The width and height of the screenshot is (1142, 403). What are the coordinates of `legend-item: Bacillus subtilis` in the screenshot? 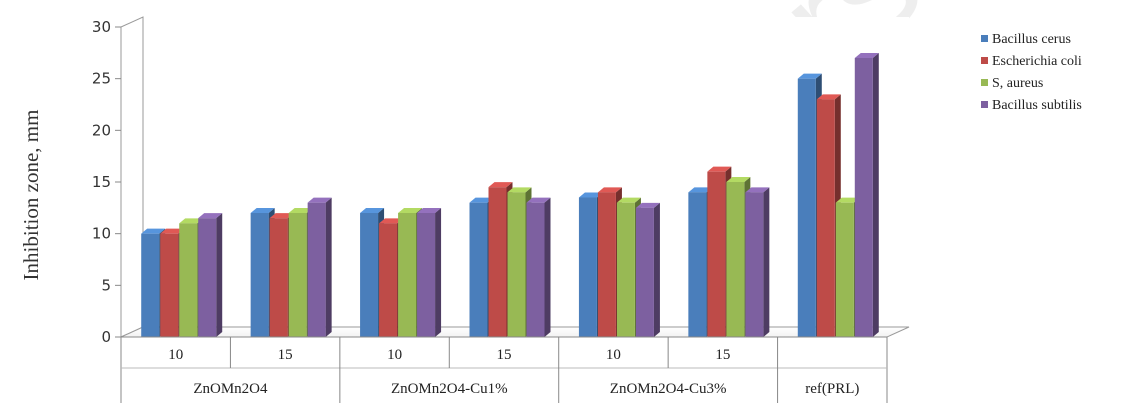 It's located at (1031, 105).